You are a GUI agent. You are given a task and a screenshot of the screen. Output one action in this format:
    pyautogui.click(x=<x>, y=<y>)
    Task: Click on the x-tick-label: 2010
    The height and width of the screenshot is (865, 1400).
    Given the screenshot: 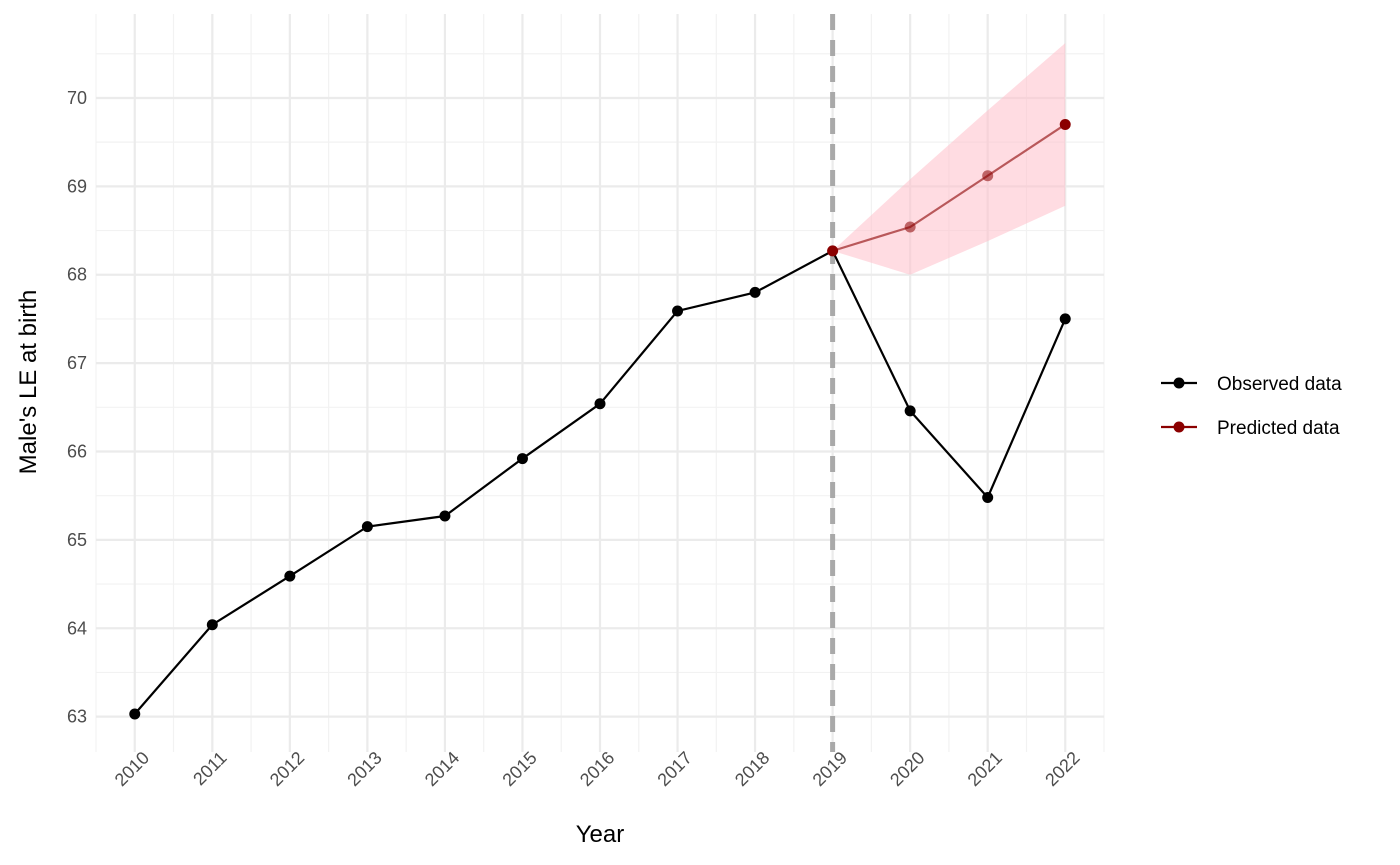 What is the action you would take?
    pyautogui.click(x=132, y=769)
    